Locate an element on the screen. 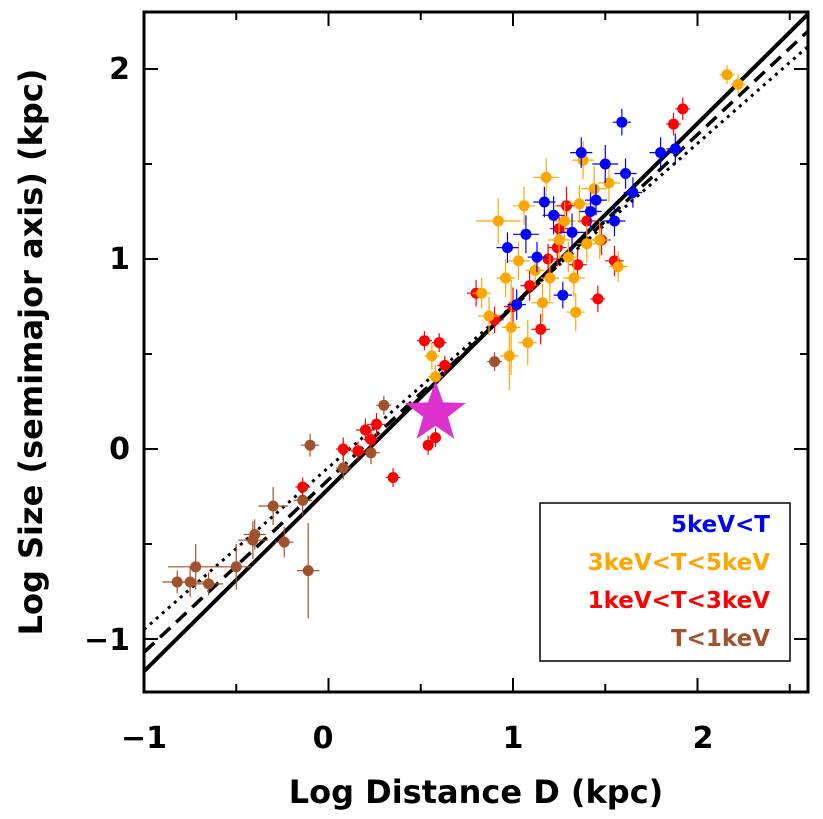 This screenshot has height=819, width=823. star-marker is located at coordinates (435, 409).